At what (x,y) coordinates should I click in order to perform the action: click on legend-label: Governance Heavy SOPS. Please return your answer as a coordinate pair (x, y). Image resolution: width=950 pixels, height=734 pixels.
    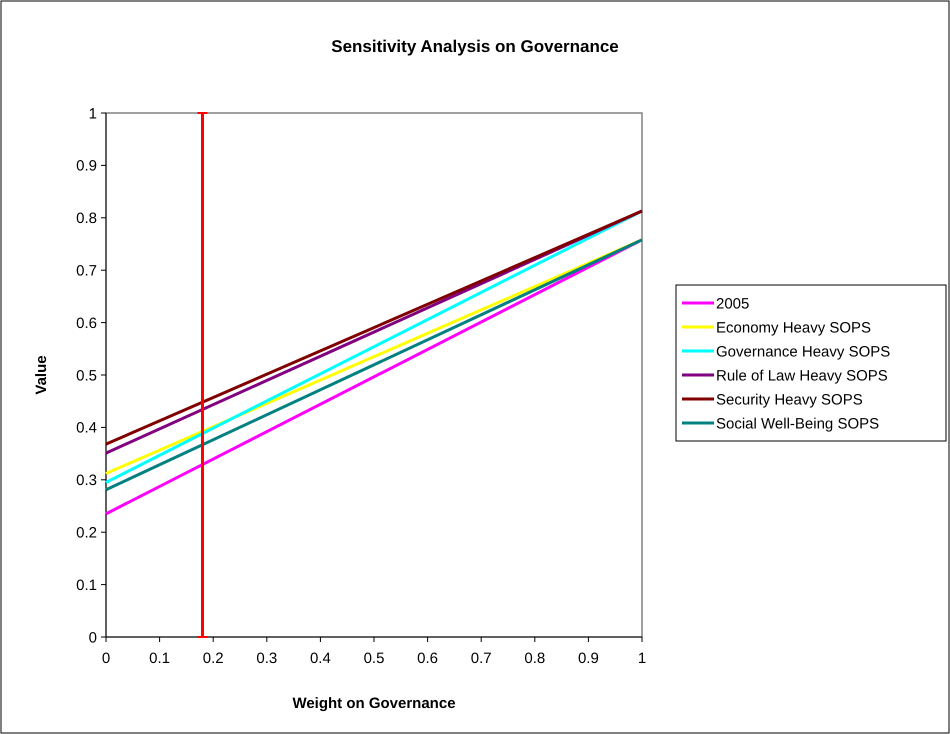
    Looking at the image, I should click on (803, 351).